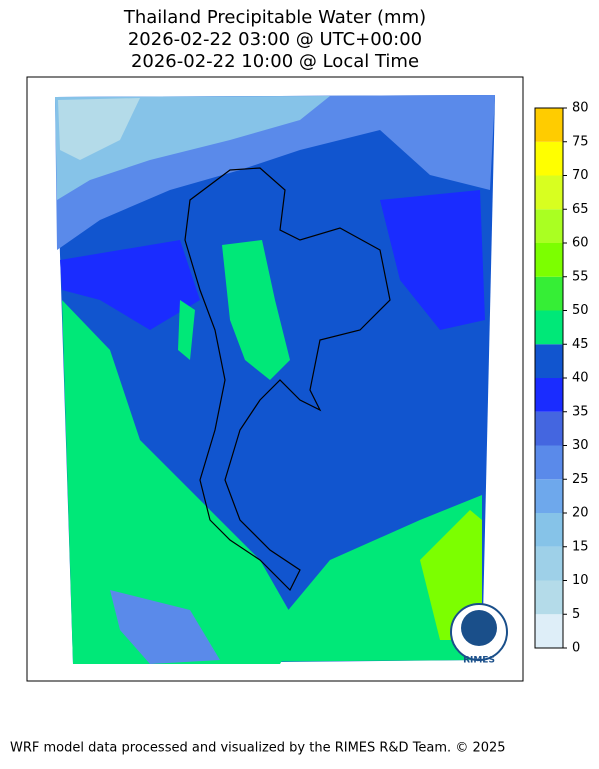 This screenshot has width=599, height=769. What do you see at coordinates (479, 628) in the screenshot?
I see `logo-globe` at bounding box center [479, 628].